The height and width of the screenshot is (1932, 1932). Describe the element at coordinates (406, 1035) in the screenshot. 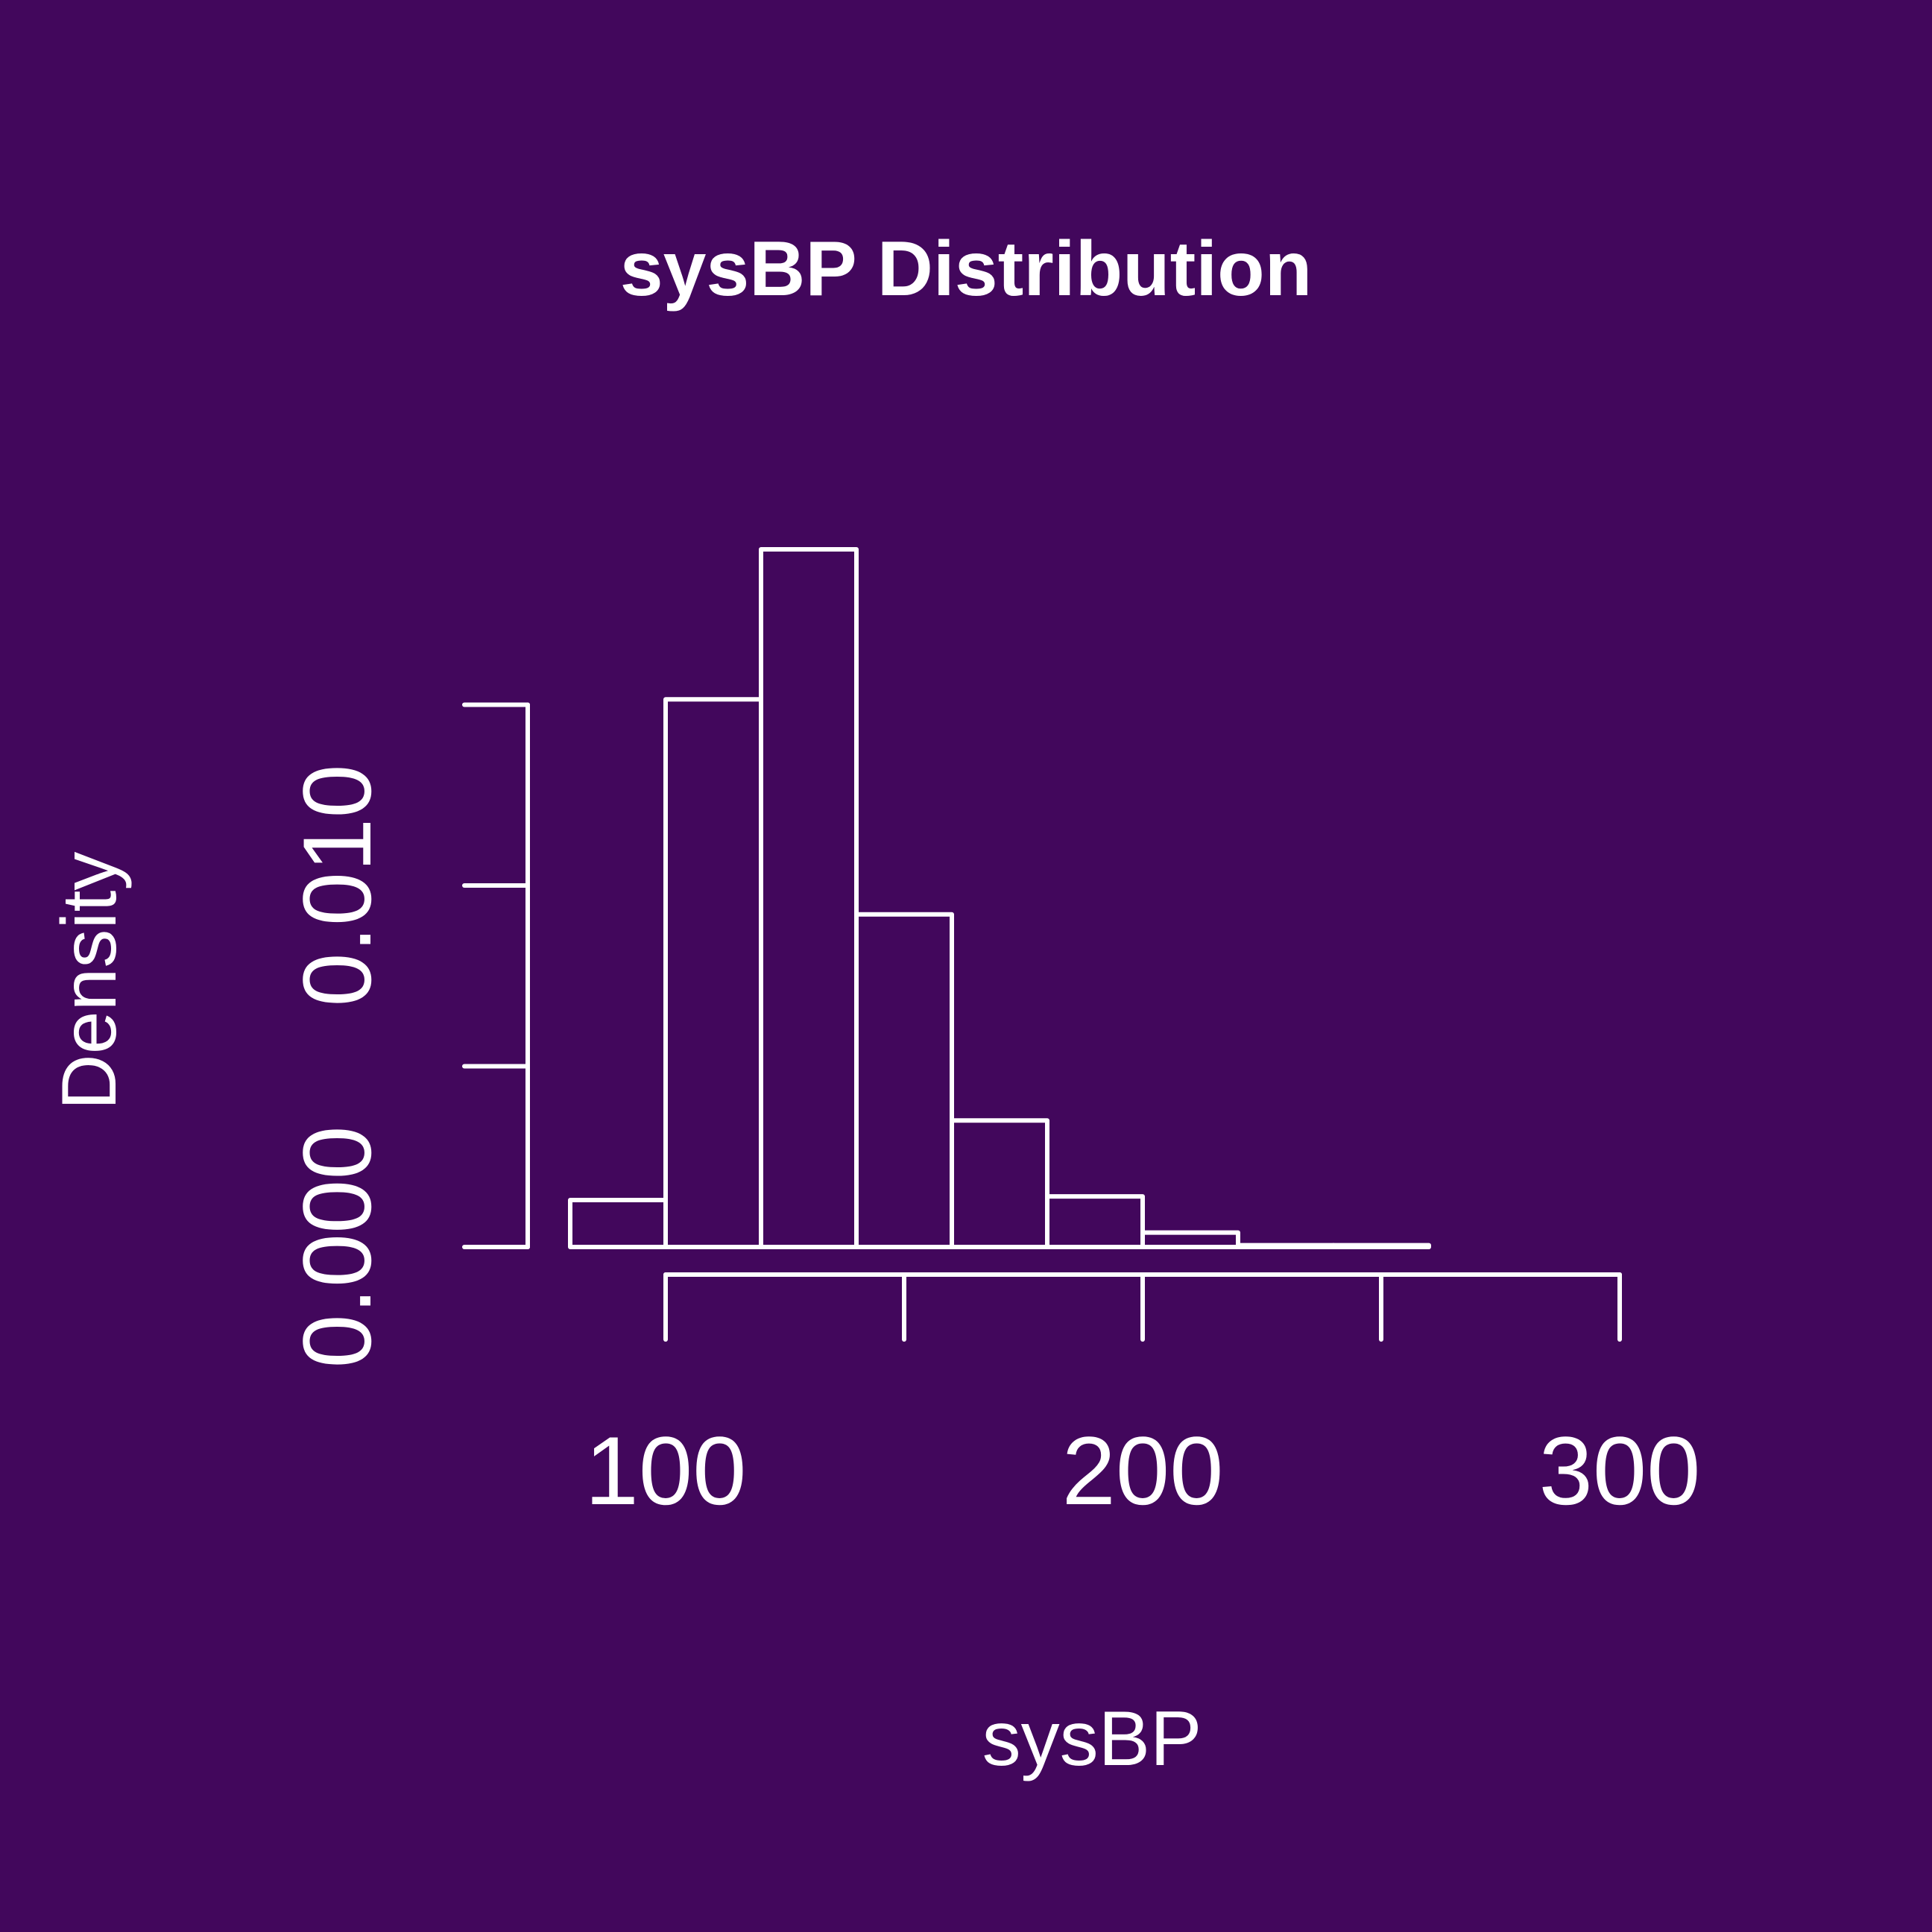

I see `y-axis: 0.000 0.010` at that location.